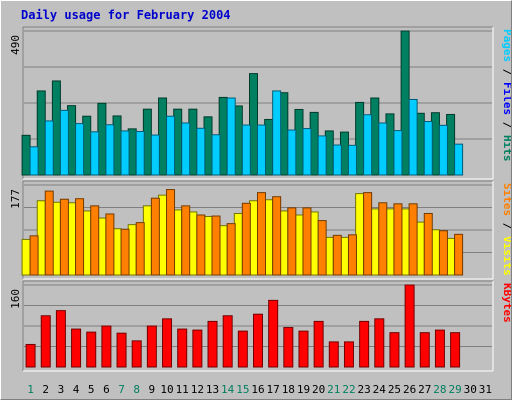 The height and width of the screenshot is (400, 512). What do you see at coordinates (61, 389) in the screenshot?
I see `x-tick-label-day-3: 3` at bounding box center [61, 389].